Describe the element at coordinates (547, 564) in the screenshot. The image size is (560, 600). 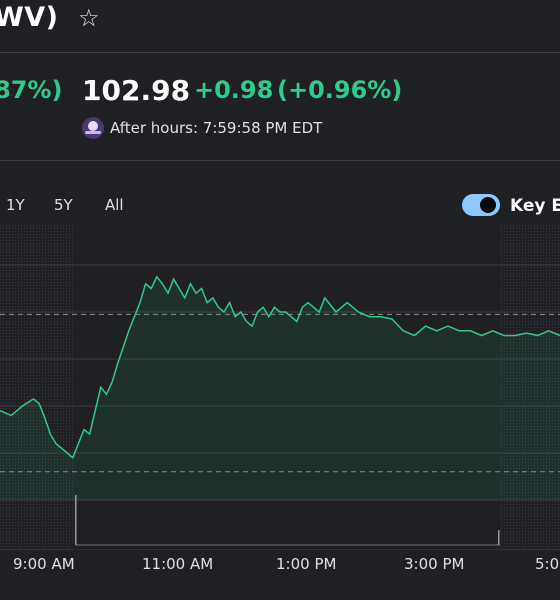
I see `x-tick-label: 5:00` at that location.